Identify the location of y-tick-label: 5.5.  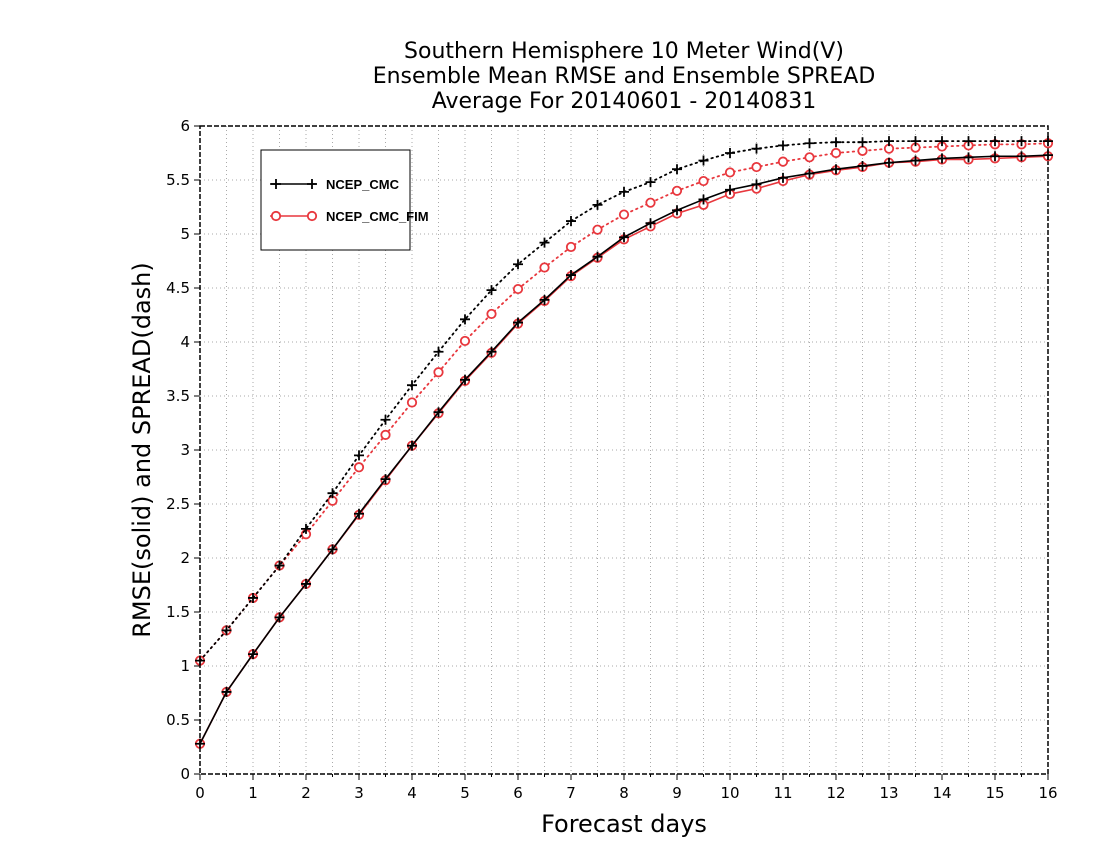
(178, 180).